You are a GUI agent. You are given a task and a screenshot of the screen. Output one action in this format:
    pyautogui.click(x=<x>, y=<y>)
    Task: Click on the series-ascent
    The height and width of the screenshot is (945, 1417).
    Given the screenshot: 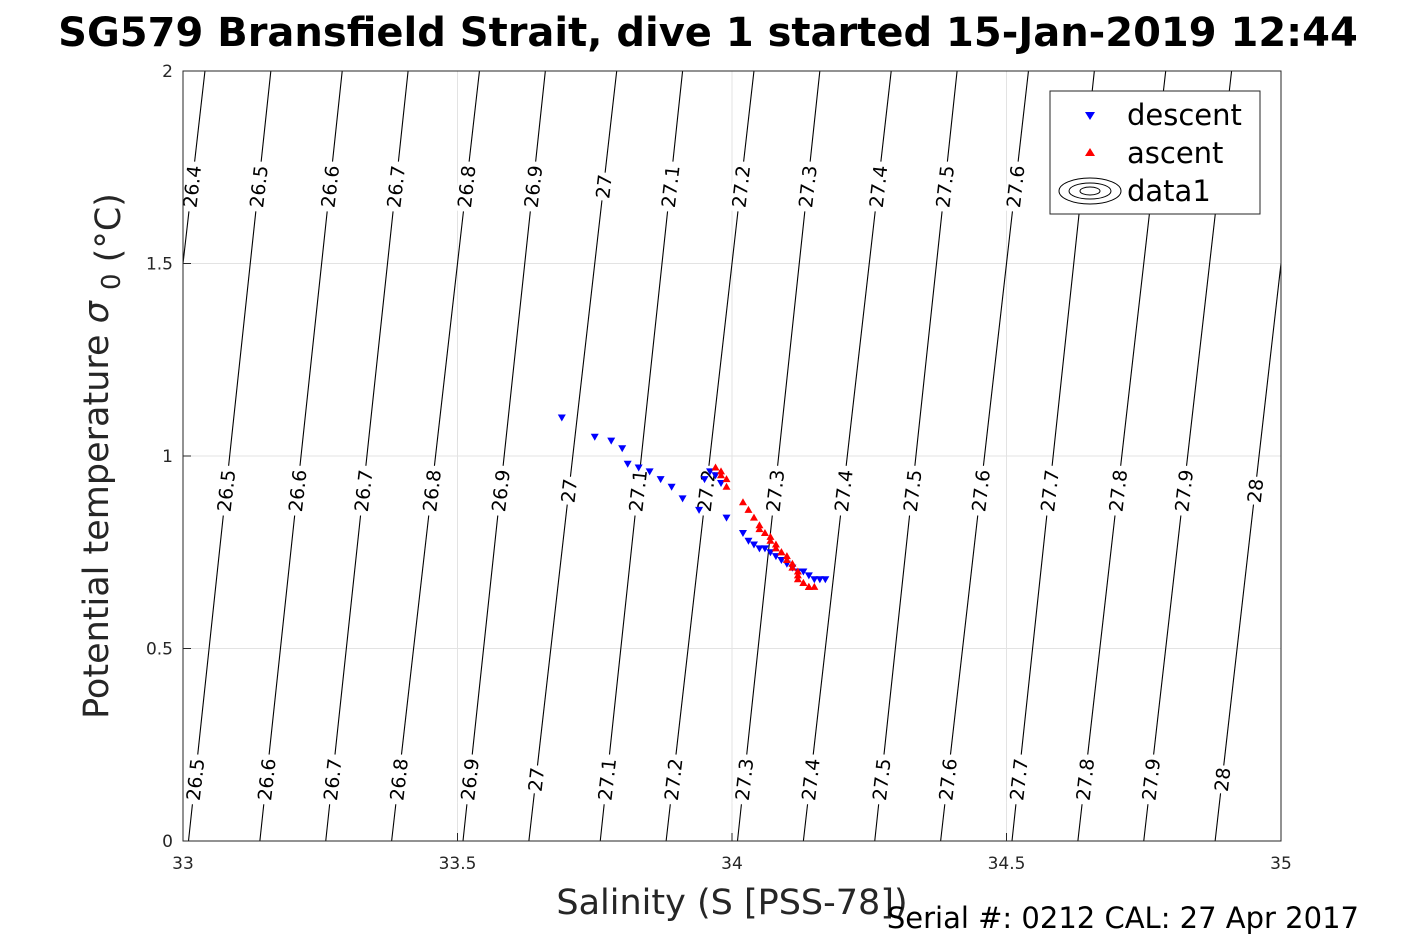 What is the action you would take?
    pyautogui.click(x=765, y=526)
    